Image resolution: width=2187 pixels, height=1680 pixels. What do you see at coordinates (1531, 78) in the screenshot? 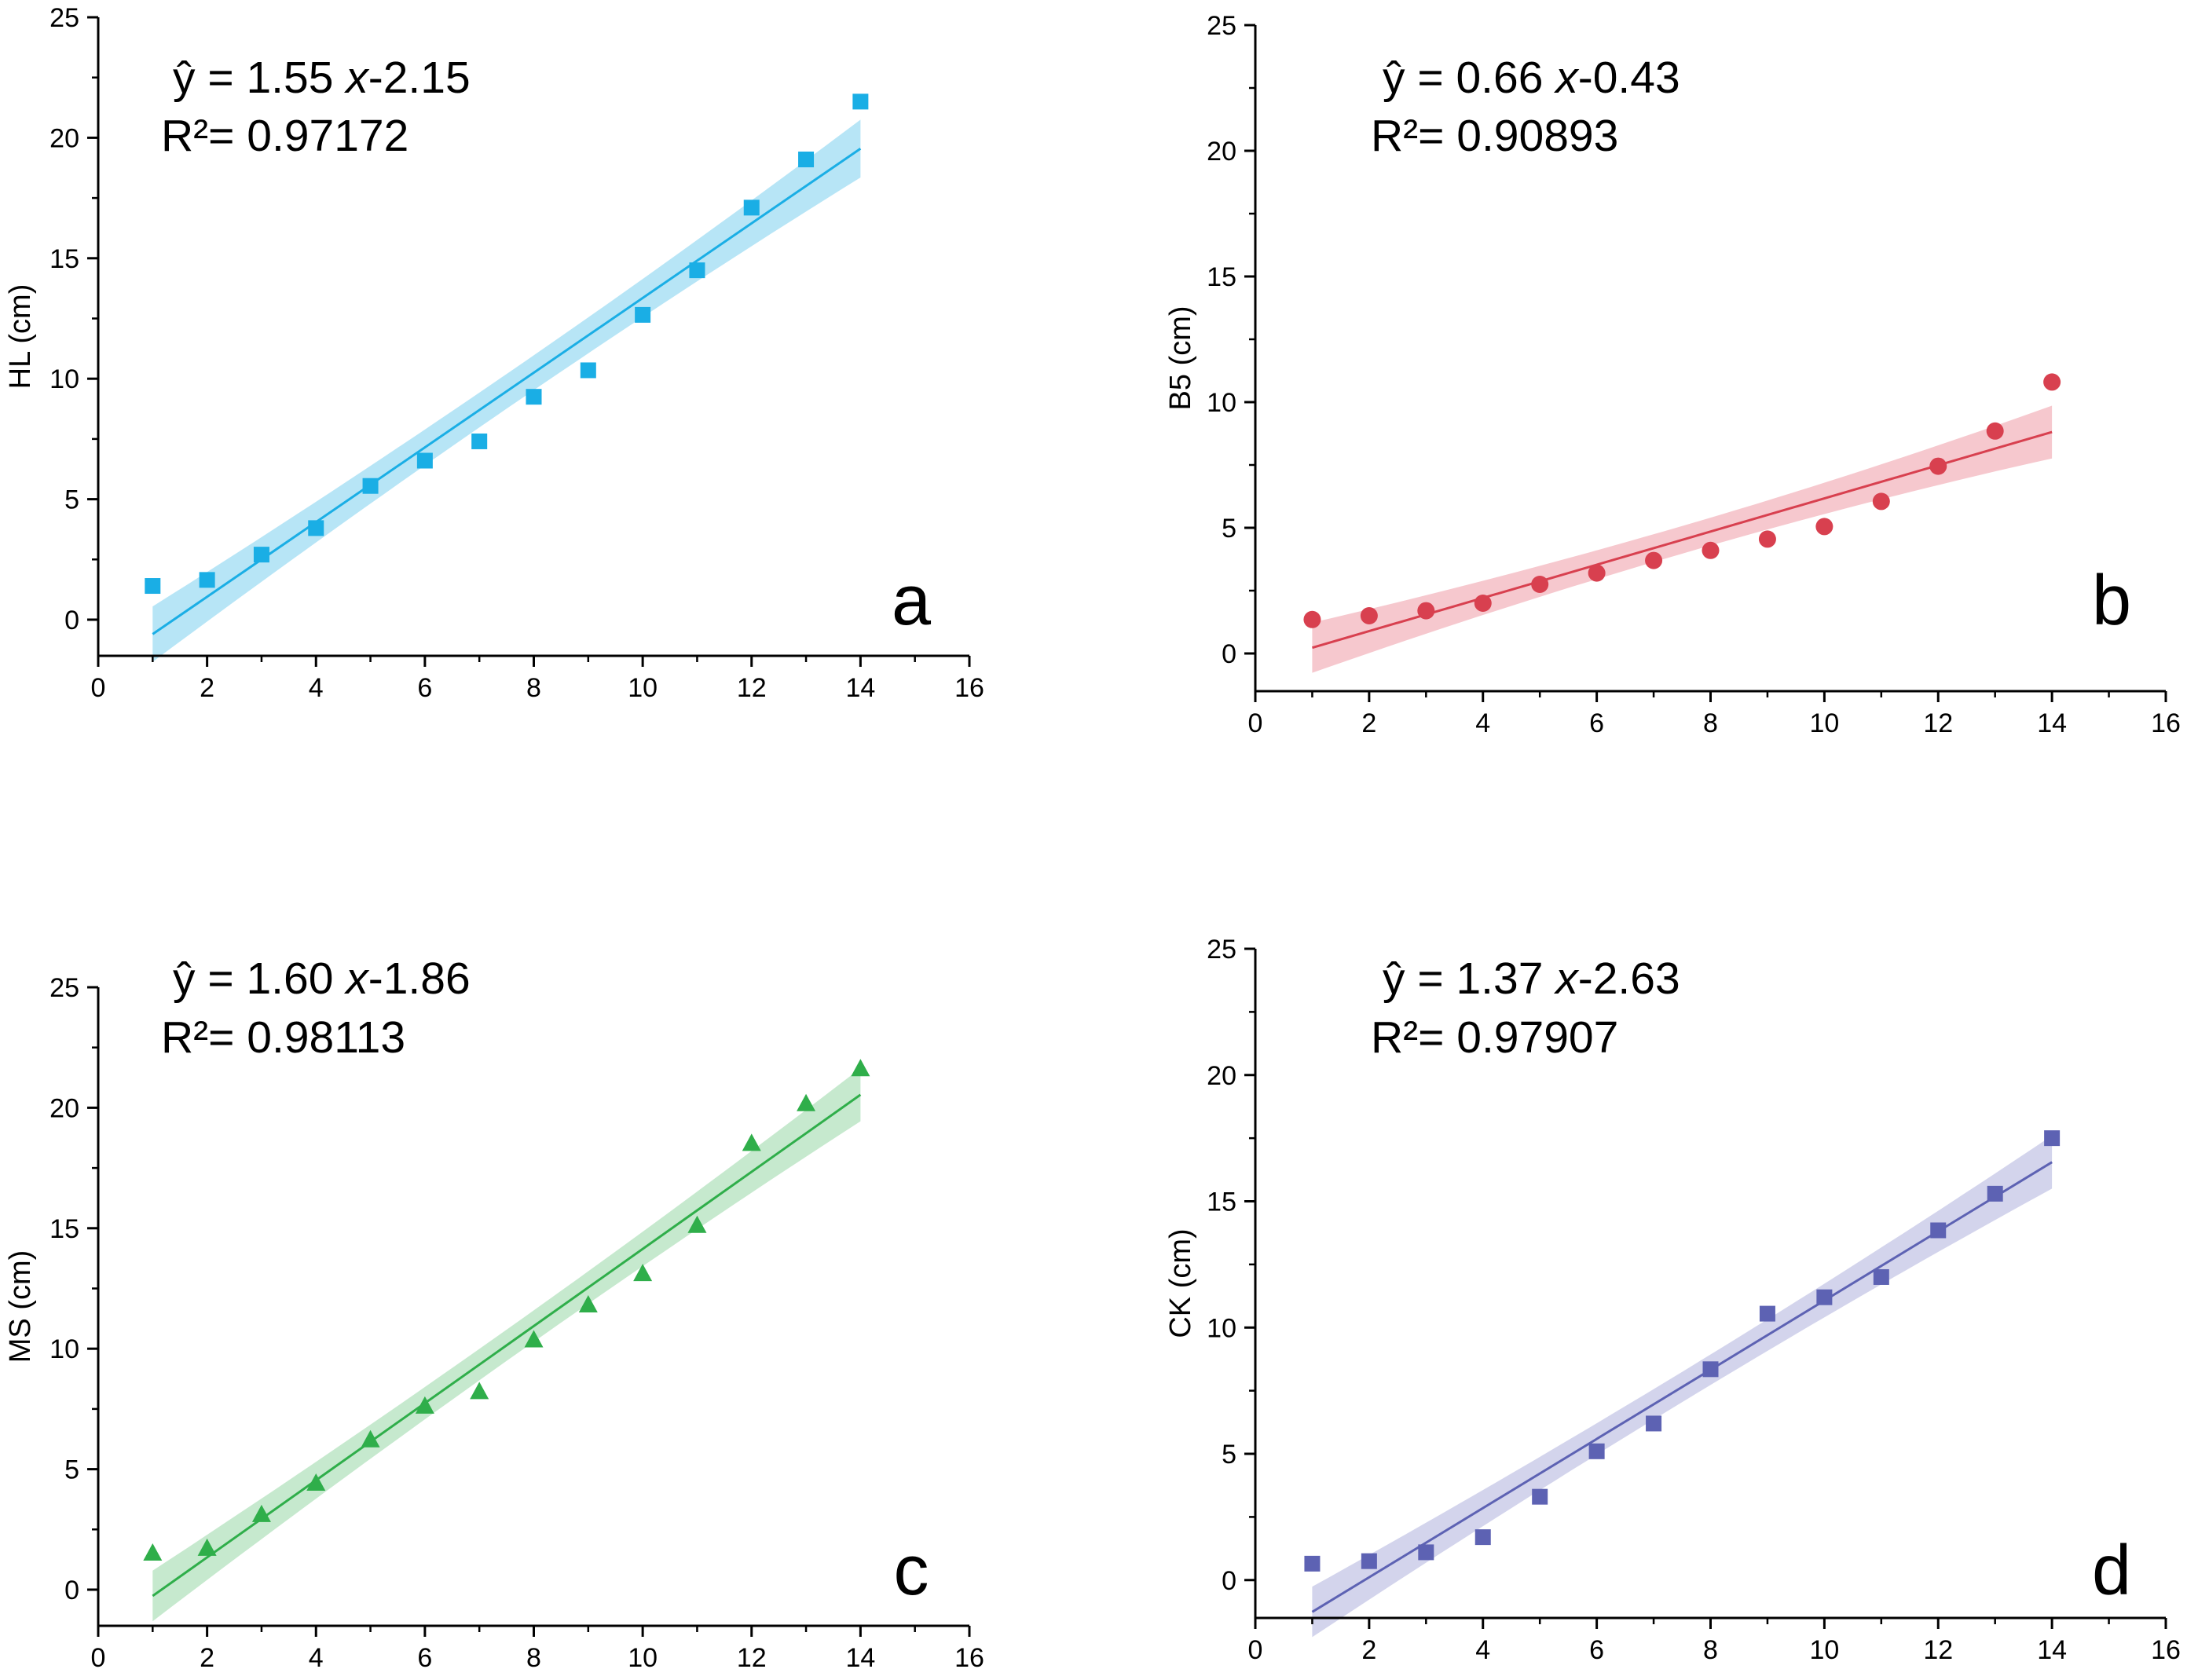
I see `regression-equation: ŷ = 0.66 x-0.43` at bounding box center [1531, 78].